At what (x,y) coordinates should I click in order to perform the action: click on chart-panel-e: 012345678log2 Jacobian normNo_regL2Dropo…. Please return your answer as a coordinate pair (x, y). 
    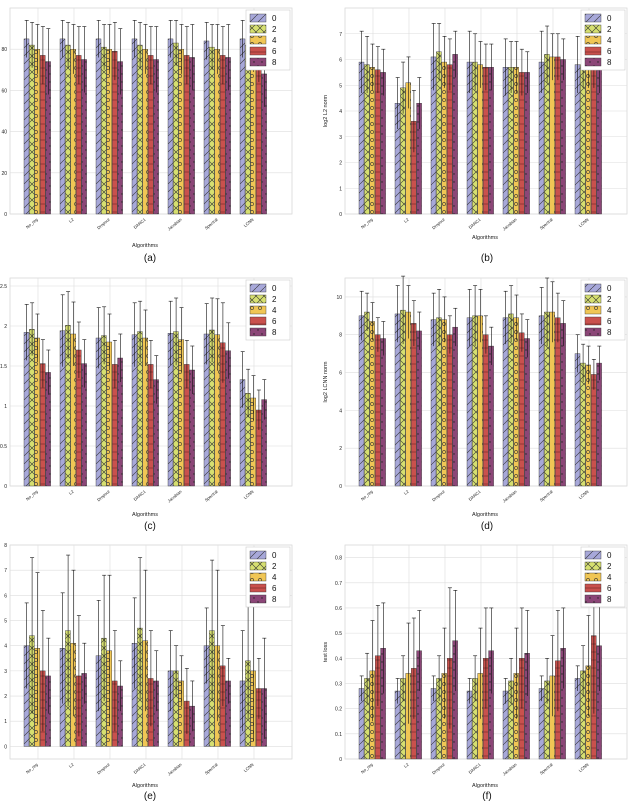
    Looking at the image, I should click on (148, 672).